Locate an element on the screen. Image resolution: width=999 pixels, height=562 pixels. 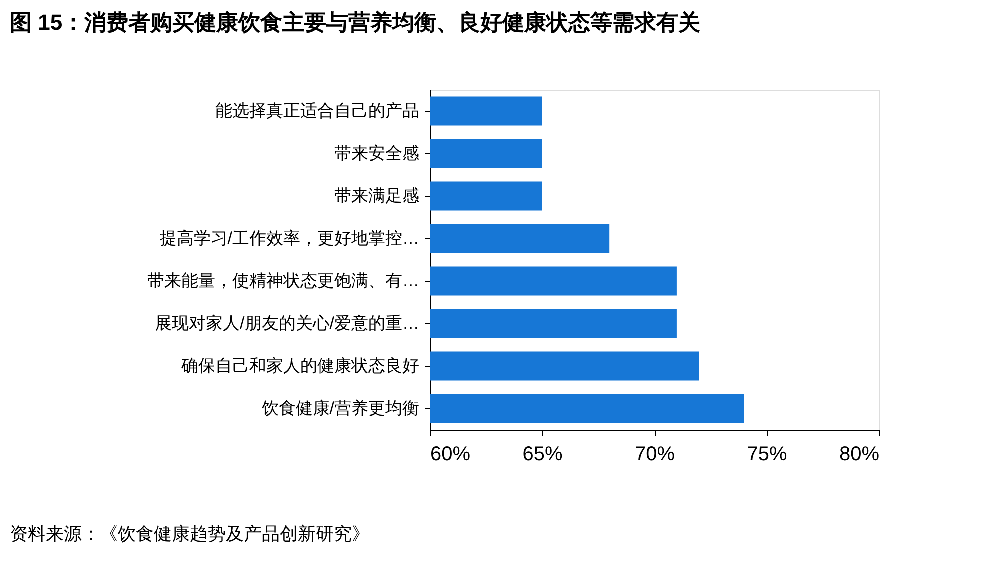
y-tick-label: 饮食健康/营养更均衡 is located at coordinates (340, 408).